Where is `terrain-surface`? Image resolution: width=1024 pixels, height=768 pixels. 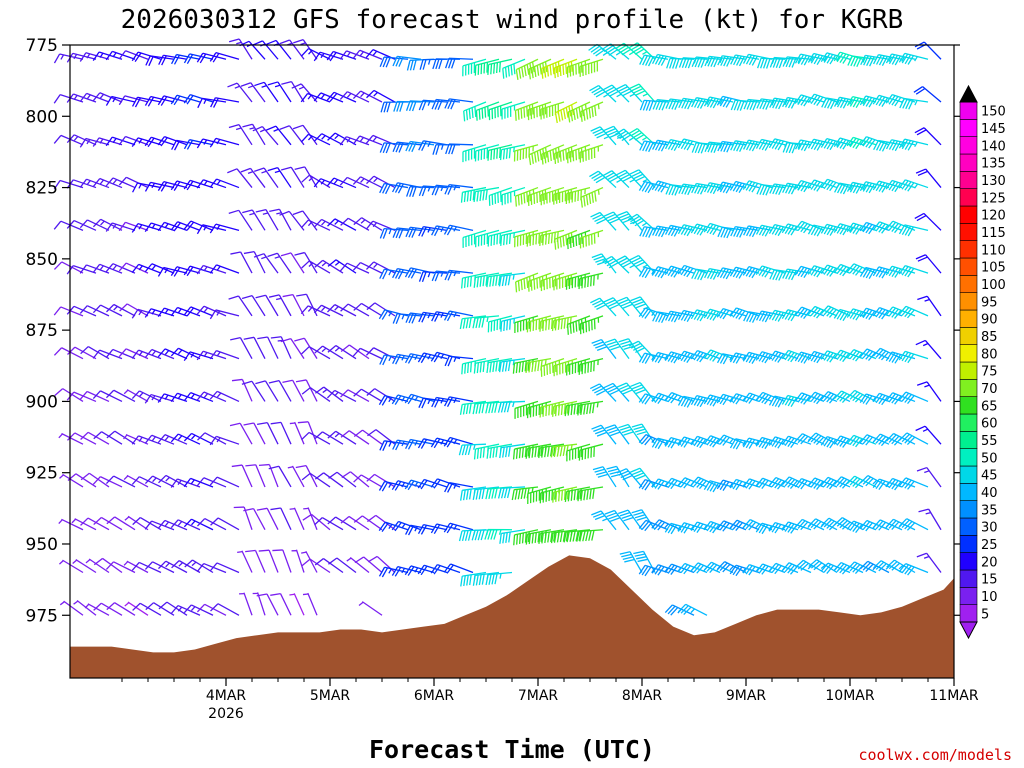 terrain-surface is located at coordinates (512, 616).